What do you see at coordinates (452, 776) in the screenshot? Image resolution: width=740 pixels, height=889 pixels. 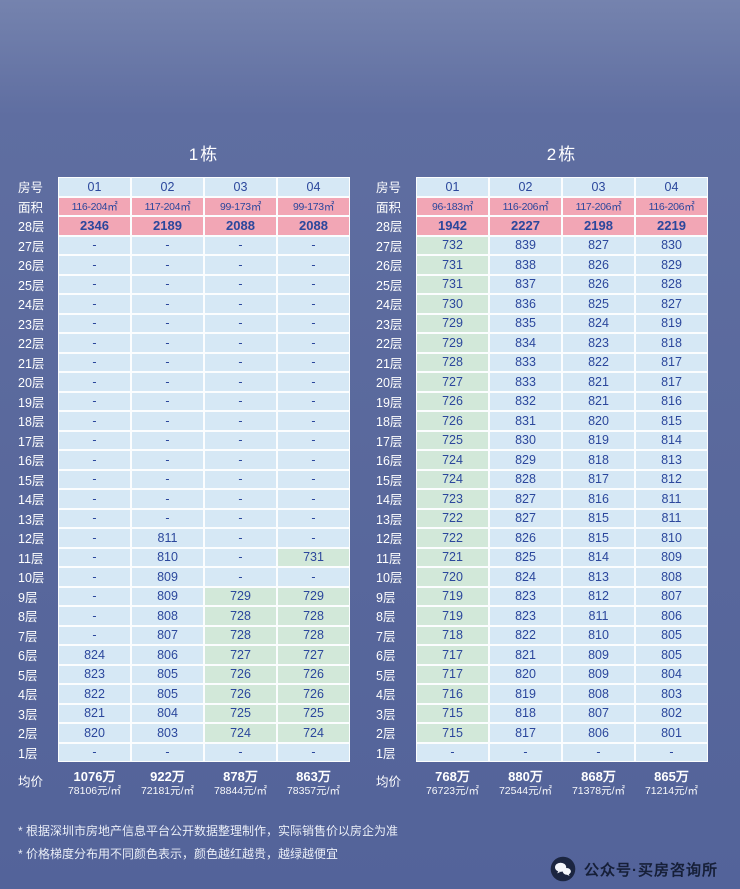 I see `avg-price: 768万` at bounding box center [452, 776].